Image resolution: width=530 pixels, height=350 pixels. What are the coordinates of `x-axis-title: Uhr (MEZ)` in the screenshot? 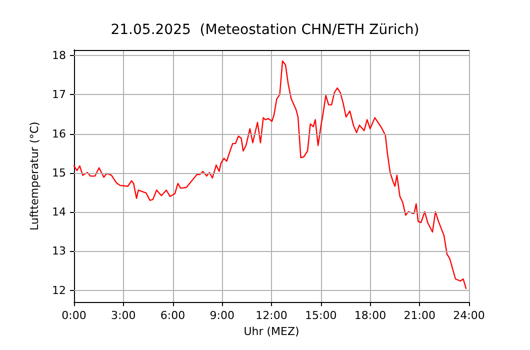 It's located at (272, 331).